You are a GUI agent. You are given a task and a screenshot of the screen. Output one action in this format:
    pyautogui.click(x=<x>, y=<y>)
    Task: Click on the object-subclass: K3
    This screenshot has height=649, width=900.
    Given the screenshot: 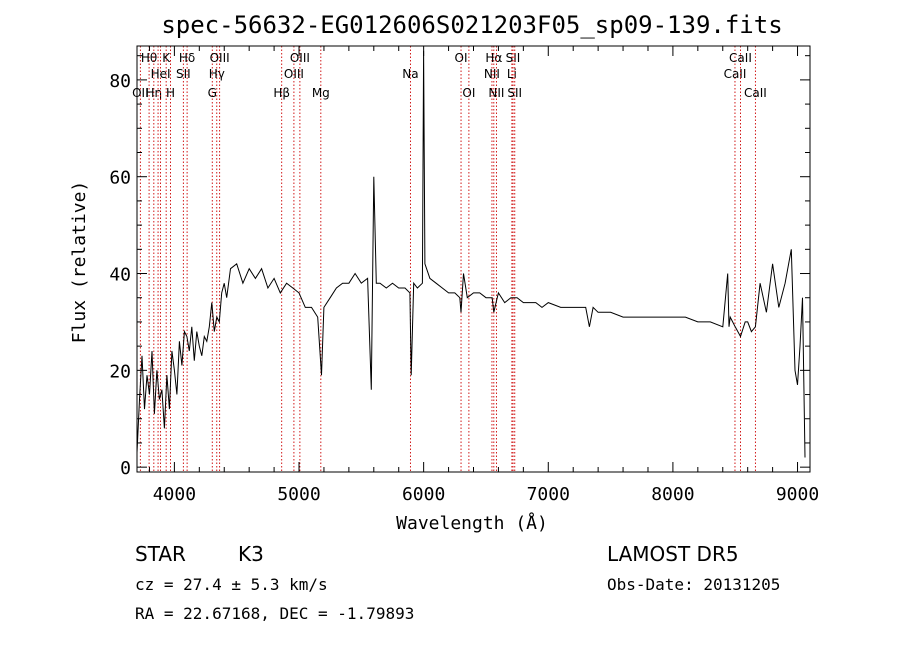 What is the action you would take?
    pyautogui.click(x=251, y=554)
    